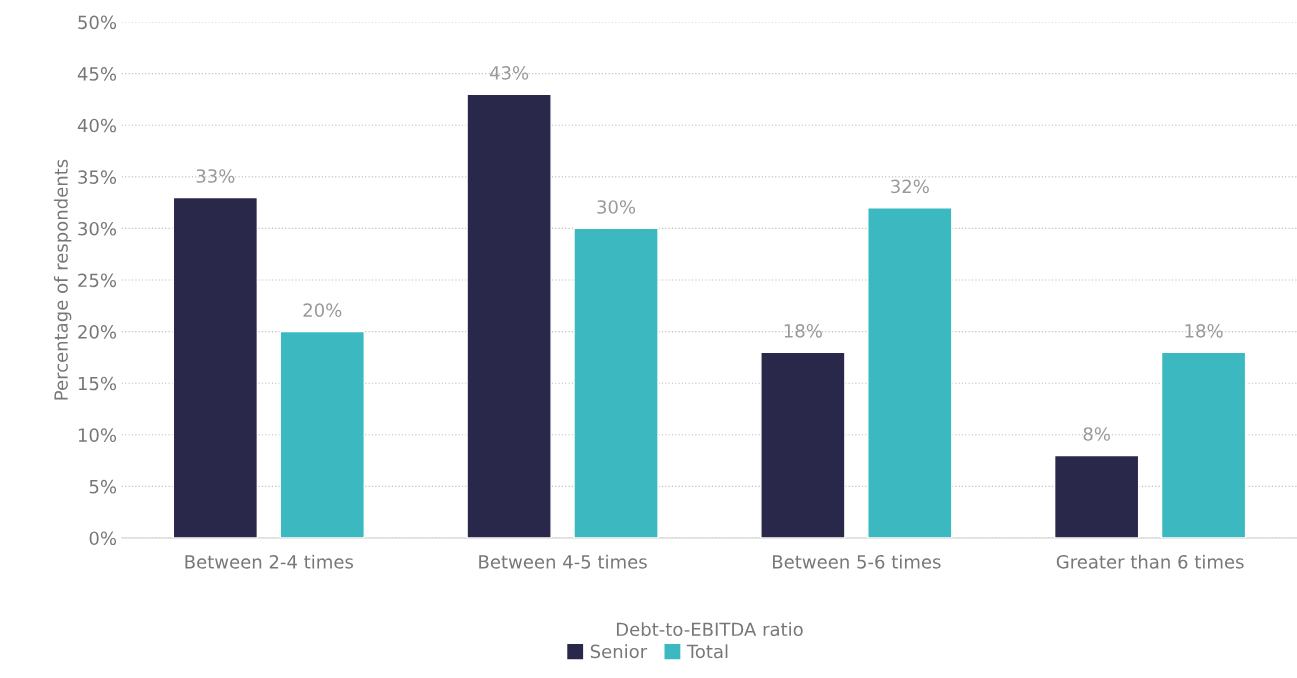 The image size is (1297, 678). Describe the element at coordinates (322, 310) in the screenshot. I see `data-label: 20%` at that location.